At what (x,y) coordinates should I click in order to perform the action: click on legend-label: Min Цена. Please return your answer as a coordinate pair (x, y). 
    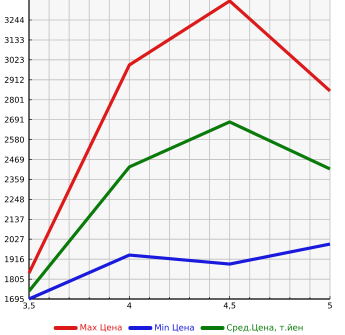
    Looking at the image, I should click on (174, 328).